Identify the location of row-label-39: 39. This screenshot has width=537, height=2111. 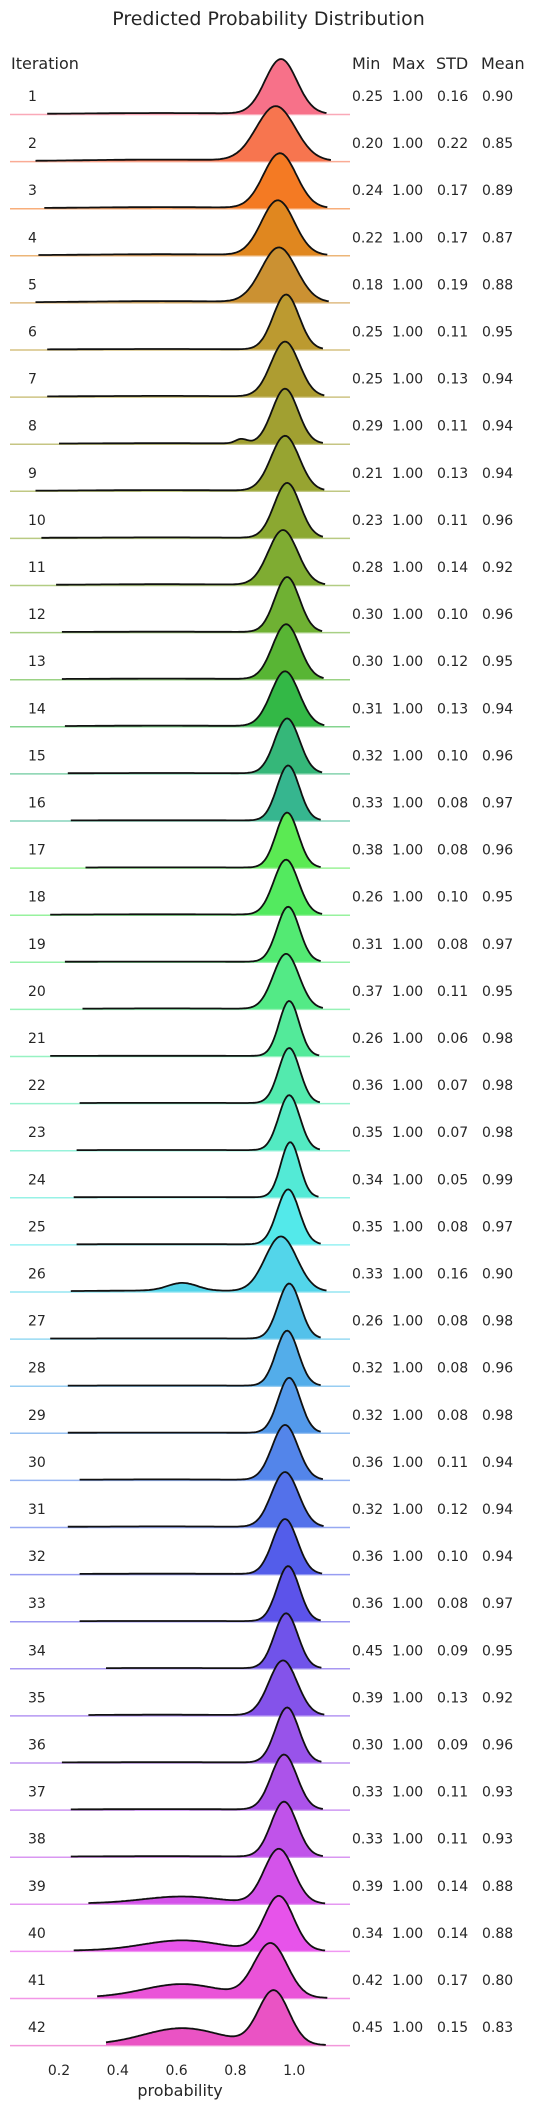
(37, 1887).